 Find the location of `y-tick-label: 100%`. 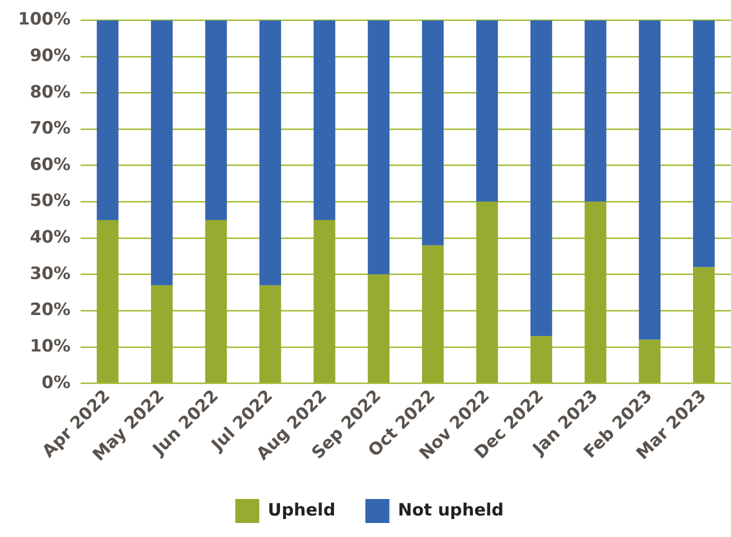

y-tick-label: 100% is located at coordinates (44, 20).